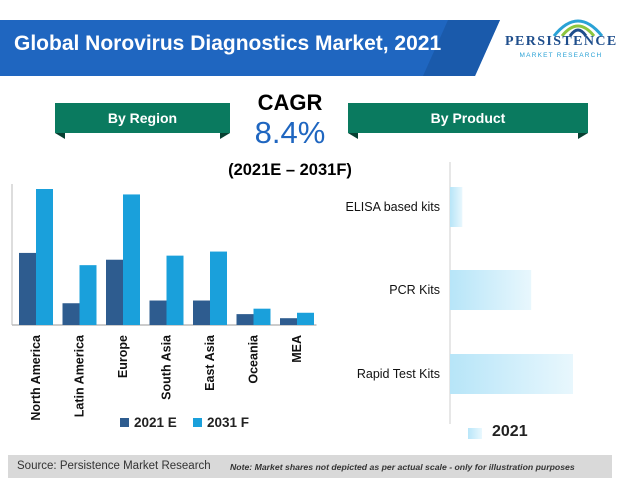 The image size is (620, 483). Describe the element at coordinates (124, 422) in the screenshot. I see `legend-swatch-2021-e` at that location.